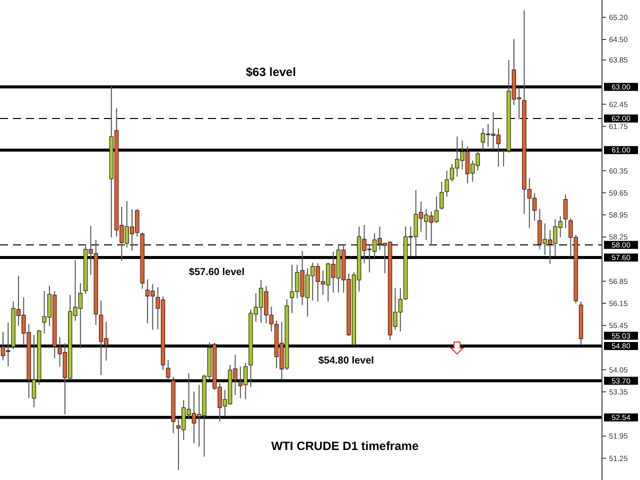 This screenshot has width=640, height=480. I want to click on annotation: $57.60 level, so click(216, 272).